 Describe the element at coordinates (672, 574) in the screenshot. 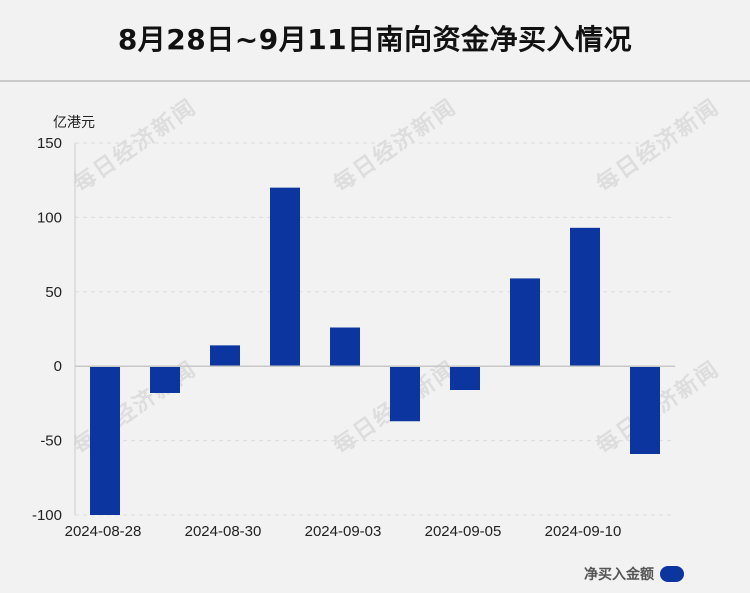

I see `legend-swatch` at that location.